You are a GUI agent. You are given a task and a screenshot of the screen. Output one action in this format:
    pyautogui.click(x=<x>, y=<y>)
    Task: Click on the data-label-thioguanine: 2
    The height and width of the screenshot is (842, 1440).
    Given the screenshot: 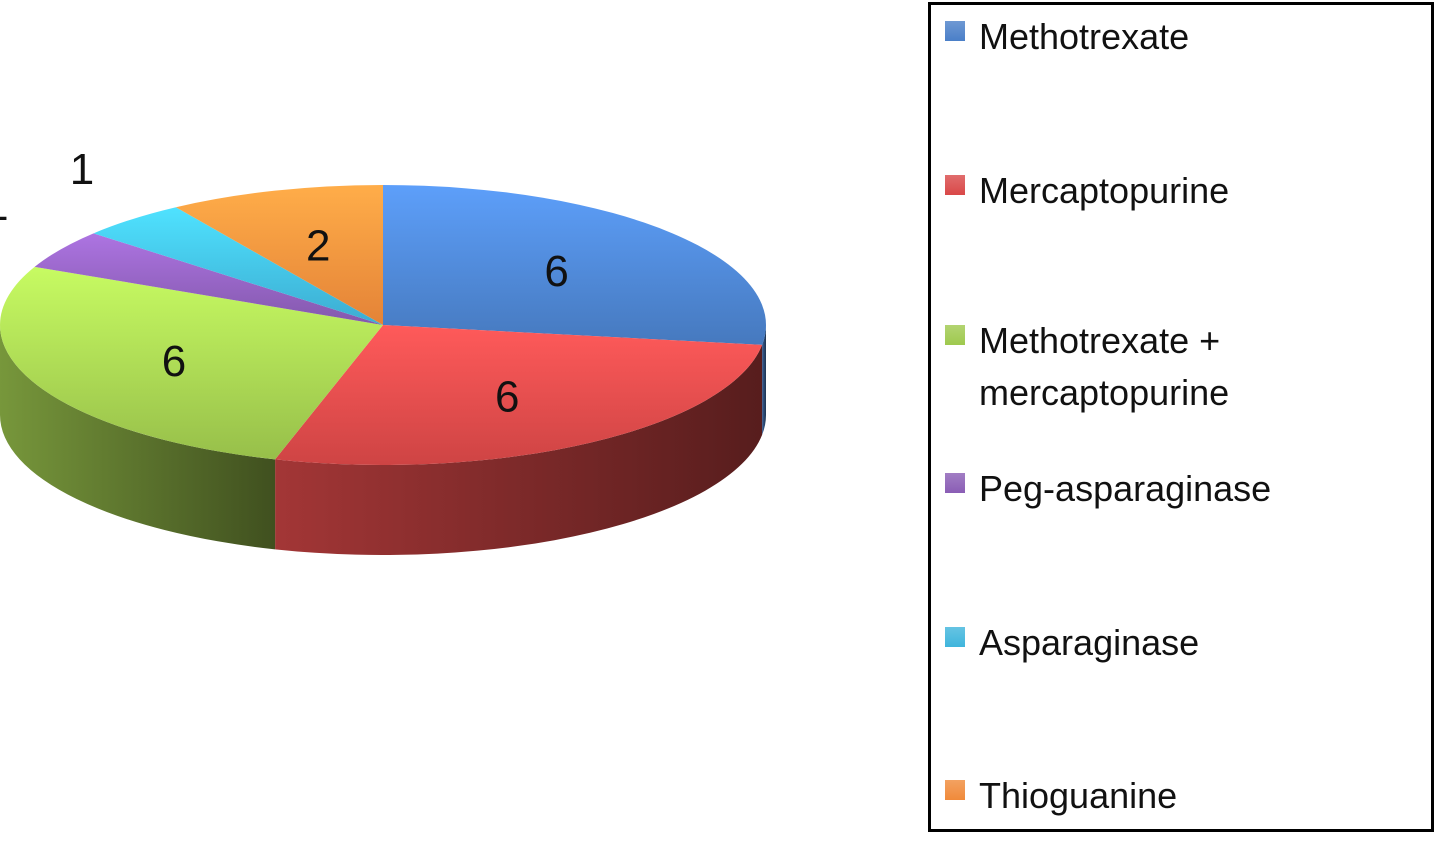 What is the action you would take?
    pyautogui.click(x=318, y=245)
    